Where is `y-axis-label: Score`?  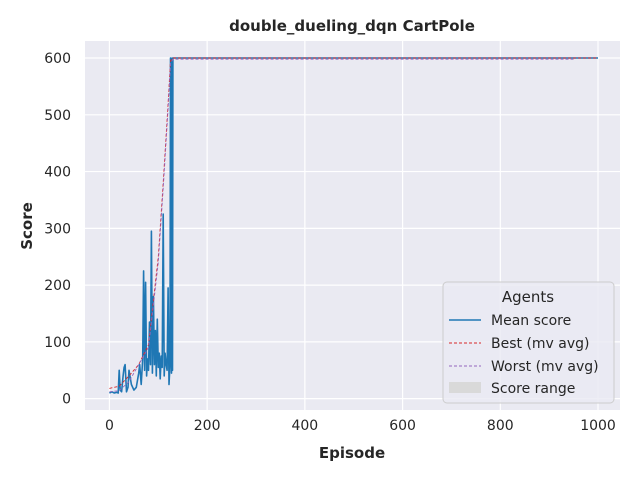 y-axis-label: Score is located at coordinates (27, 226).